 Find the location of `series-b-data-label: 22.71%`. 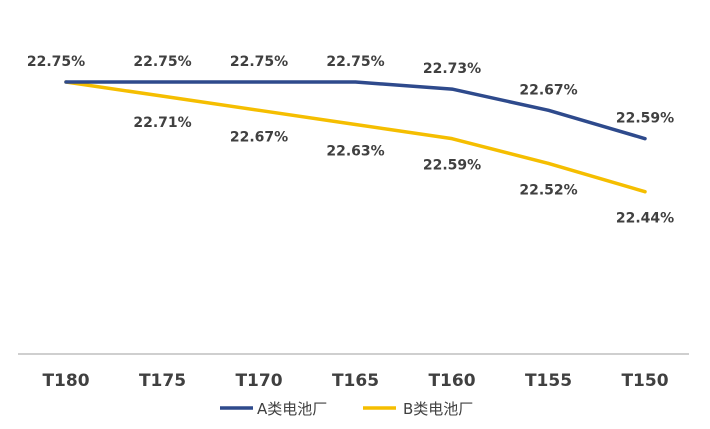

series-b-data-label: 22.71% is located at coordinates (162, 123).